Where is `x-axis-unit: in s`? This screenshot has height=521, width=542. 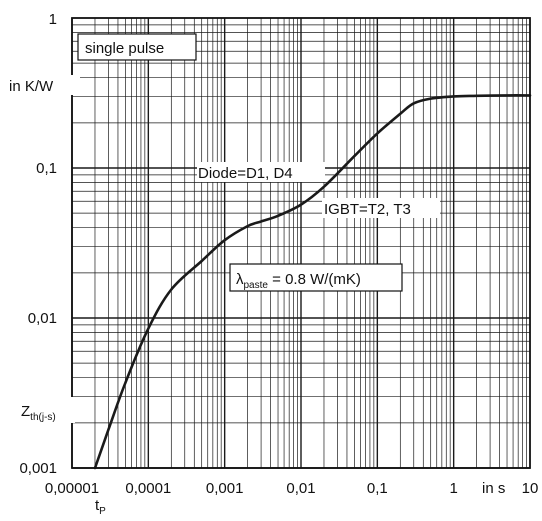 x-axis-unit: in s is located at coordinates (493, 488).